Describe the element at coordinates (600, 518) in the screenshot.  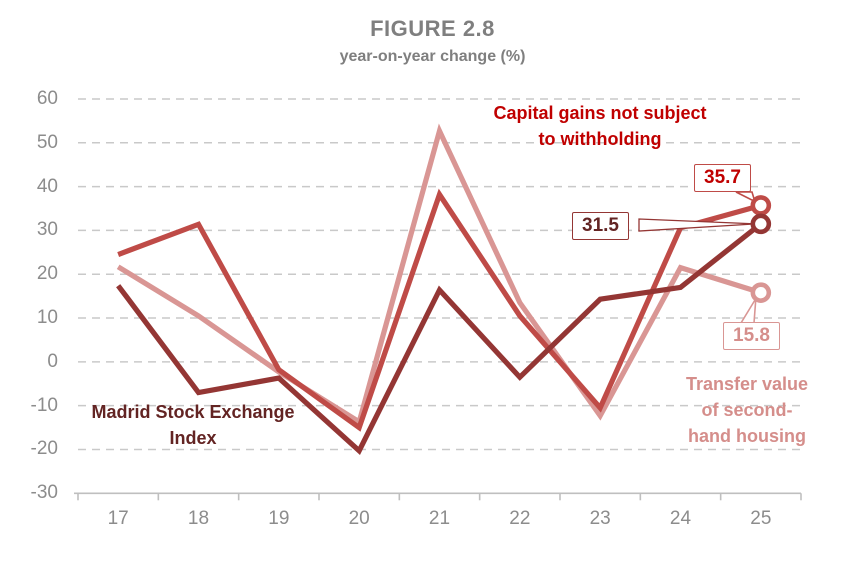
I see `x-axis-label: 23` at that location.